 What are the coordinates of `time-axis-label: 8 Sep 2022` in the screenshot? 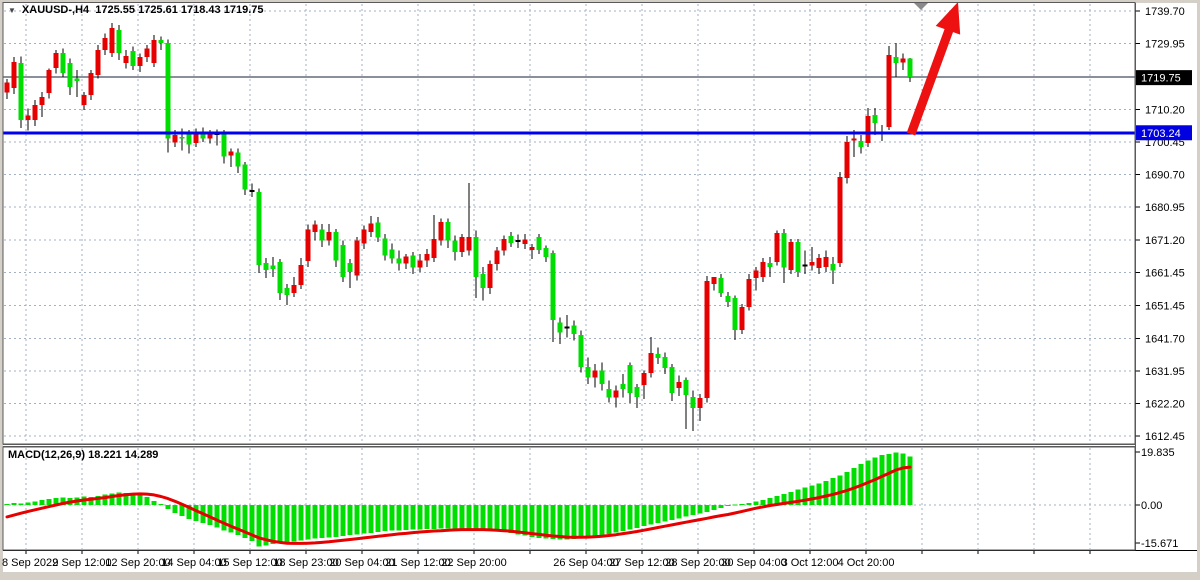 It's located at (30, 563).